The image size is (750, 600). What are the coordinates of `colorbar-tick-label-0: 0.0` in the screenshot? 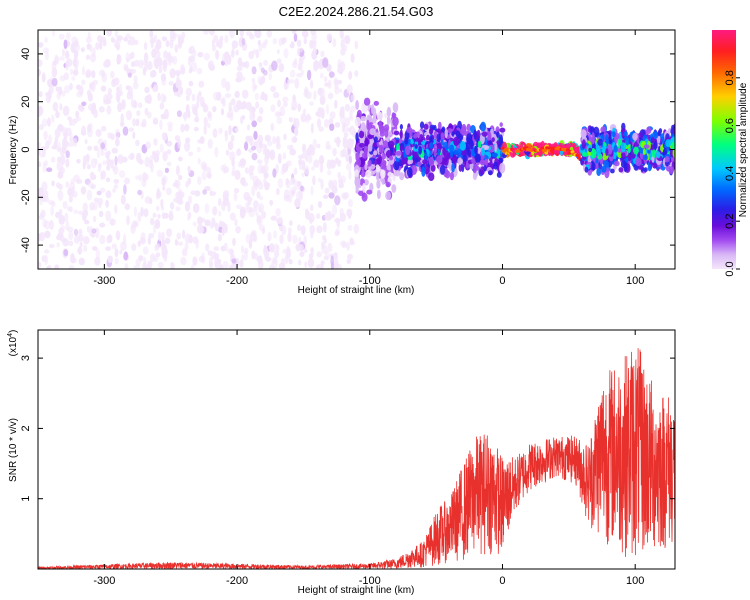 It's located at (730, 268).